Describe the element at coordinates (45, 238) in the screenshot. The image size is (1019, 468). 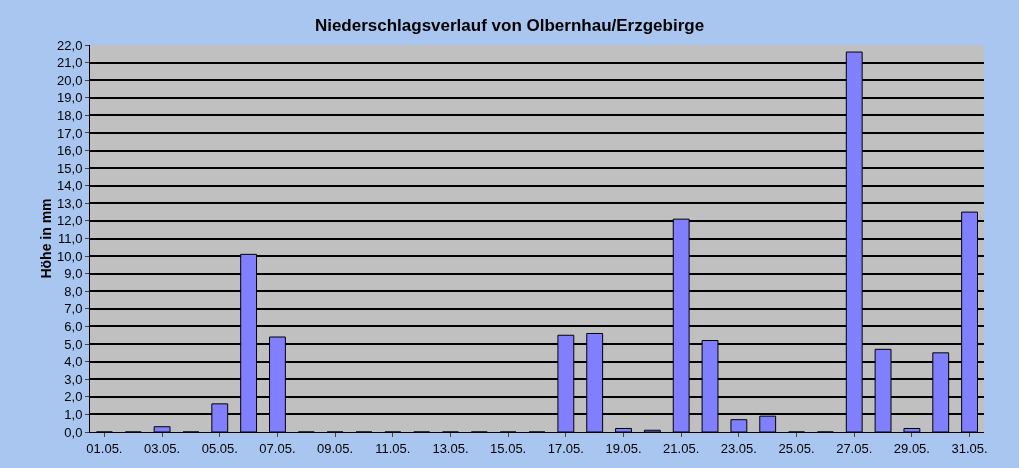
I see `y-axis-title: Höhe in mm` at that location.